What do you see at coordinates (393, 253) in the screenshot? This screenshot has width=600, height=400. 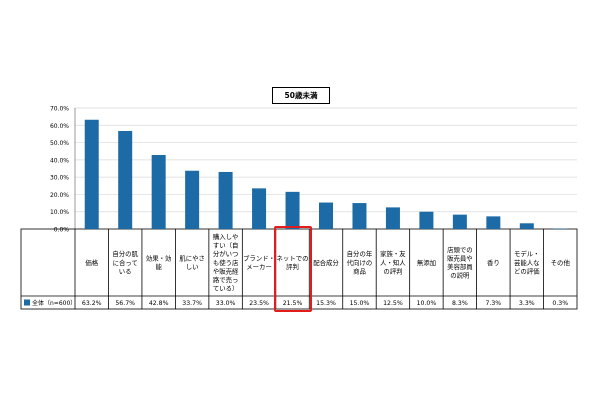 I see `category-label: 家族・友` at bounding box center [393, 253].